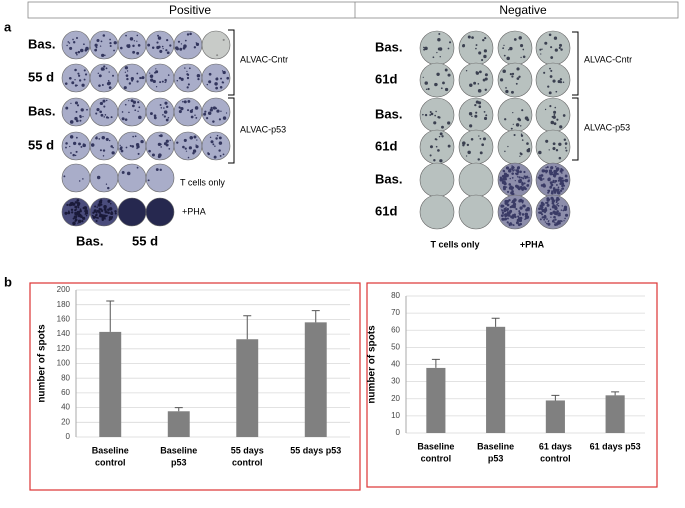 Image resolution: width=685 pixels, height=508 pixels. Describe the element at coordinates (388, 113) in the screenshot. I see `row-label: Bas.` at that location.